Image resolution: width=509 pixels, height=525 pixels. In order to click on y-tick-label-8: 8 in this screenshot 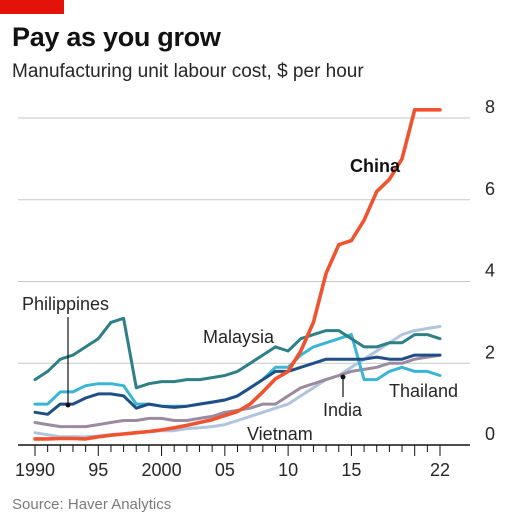, I will do `click(490, 107)`.